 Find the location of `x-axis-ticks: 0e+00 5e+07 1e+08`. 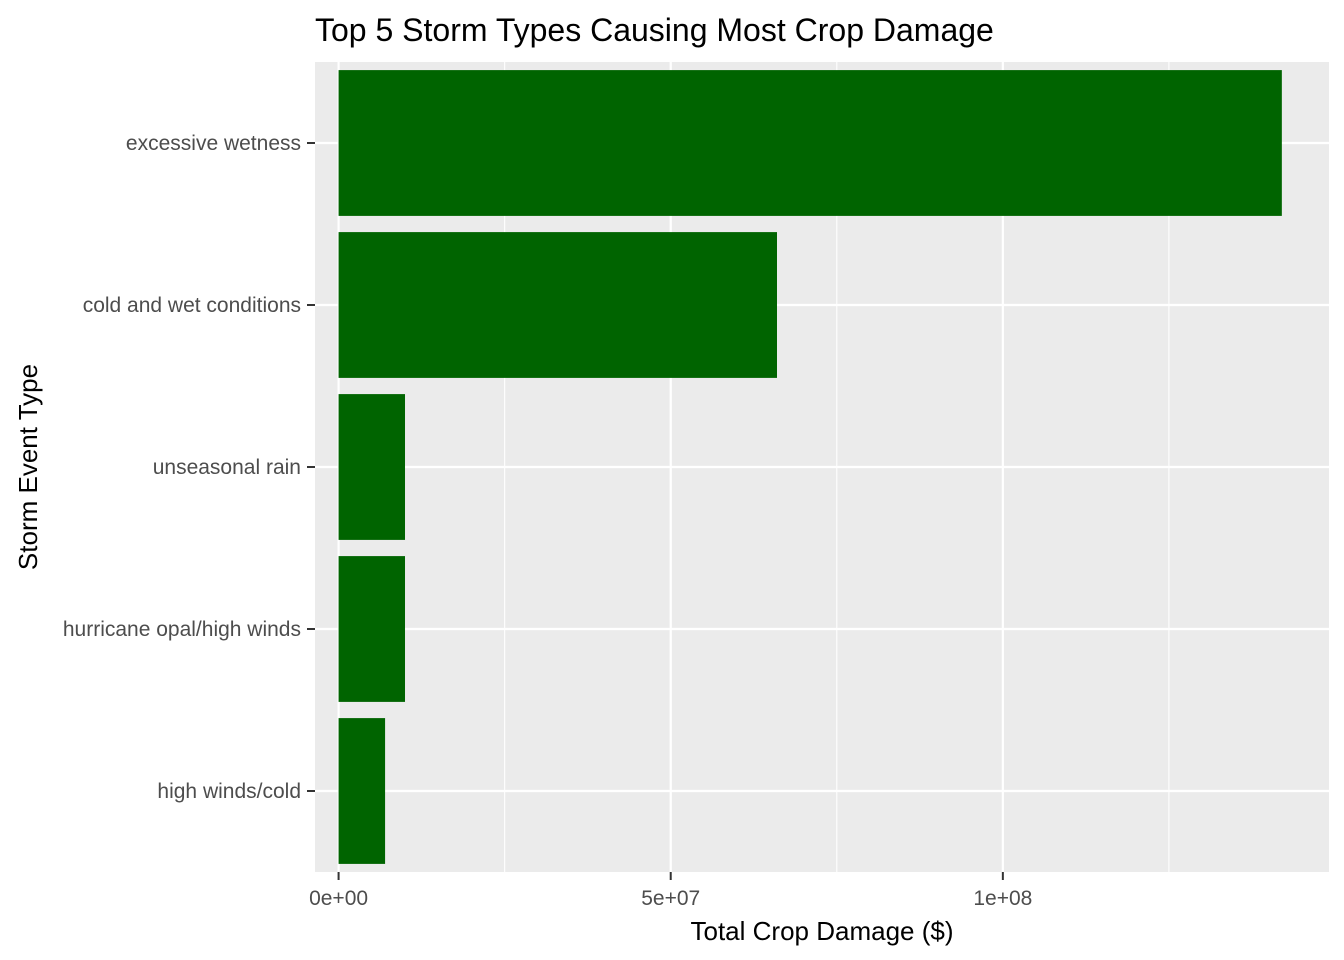

x-axis-ticks: 0e+00 5e+07 1e+08 is located at coordinates (670, 891).